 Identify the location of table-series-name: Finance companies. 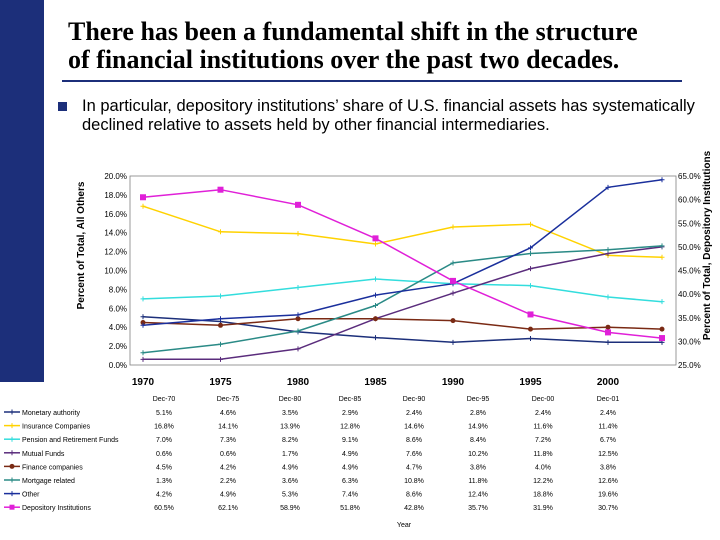
(52, 467).